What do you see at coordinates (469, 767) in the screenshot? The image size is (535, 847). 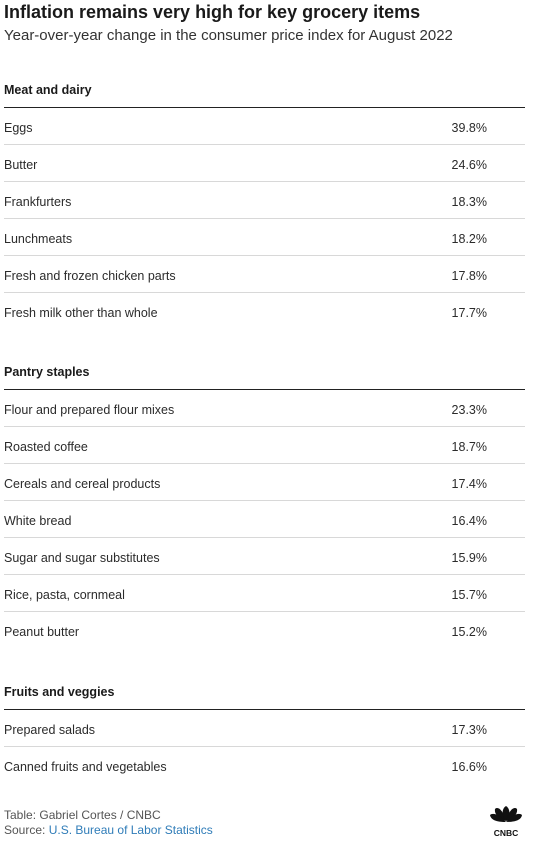 I see `row-value: 16.6%` at bounding box center [469, 767].